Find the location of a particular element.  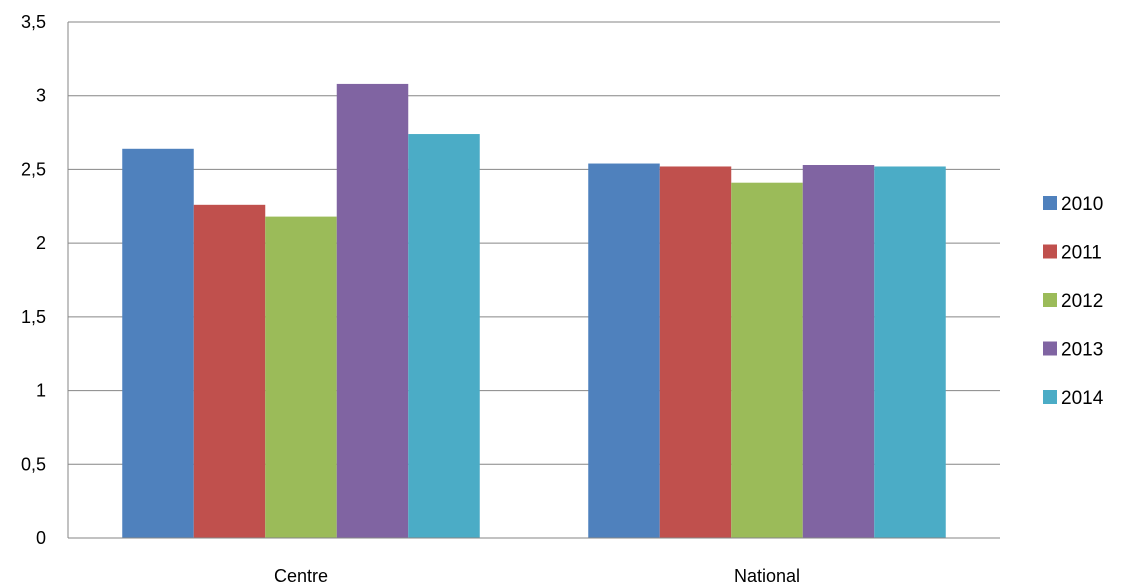

bar-2011-centre is located at coordinates (229, 371).